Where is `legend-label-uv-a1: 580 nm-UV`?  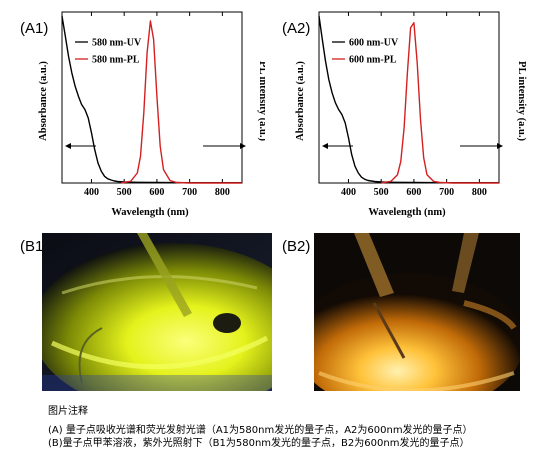 legend-label-uv-a1: 580 nm-UV is located at coordinates (117, 43).